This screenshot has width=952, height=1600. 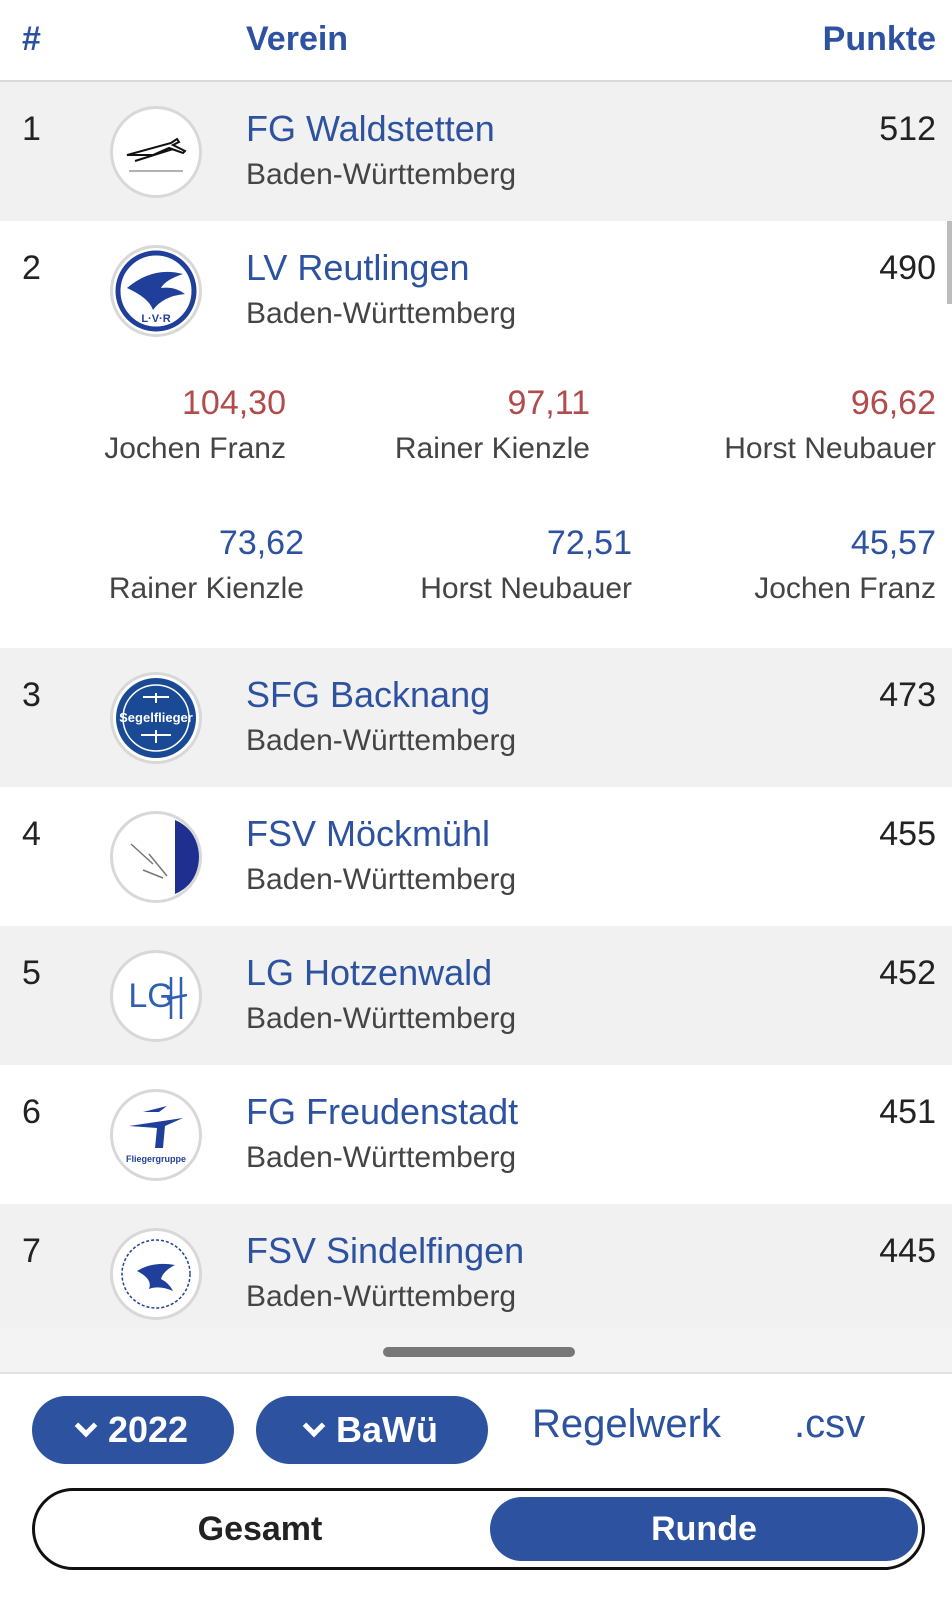 I want to click on club-column-header: Verein, so click(x=297, y=39).